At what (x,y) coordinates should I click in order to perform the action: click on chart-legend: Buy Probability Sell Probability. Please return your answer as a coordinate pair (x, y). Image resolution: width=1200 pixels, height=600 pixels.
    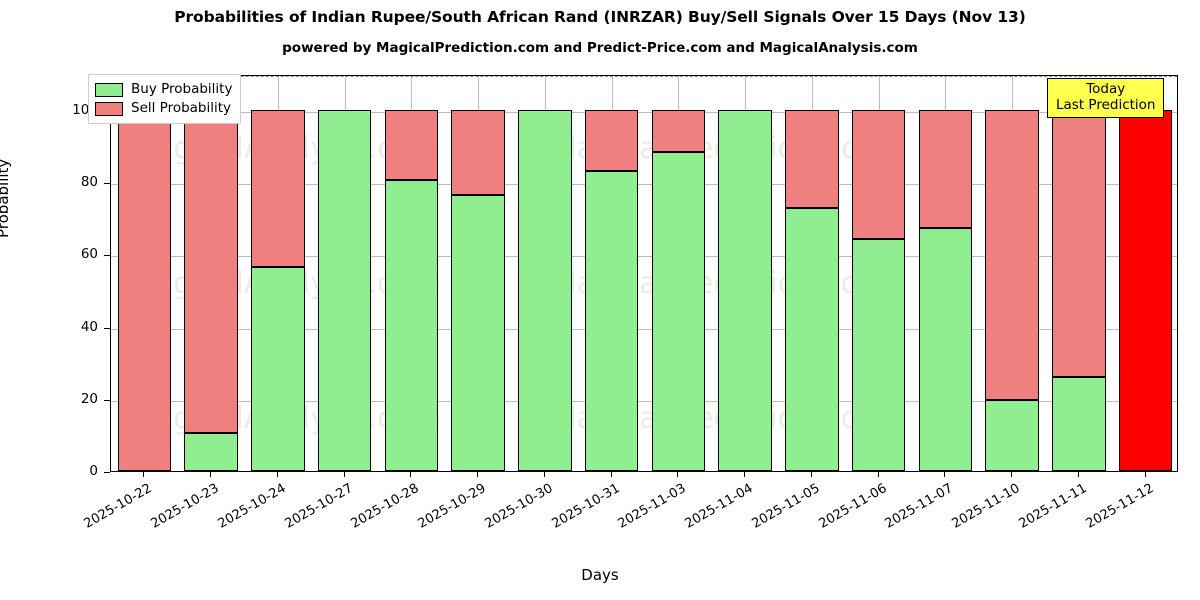
    Looking at the image, I should click on (165, 99).